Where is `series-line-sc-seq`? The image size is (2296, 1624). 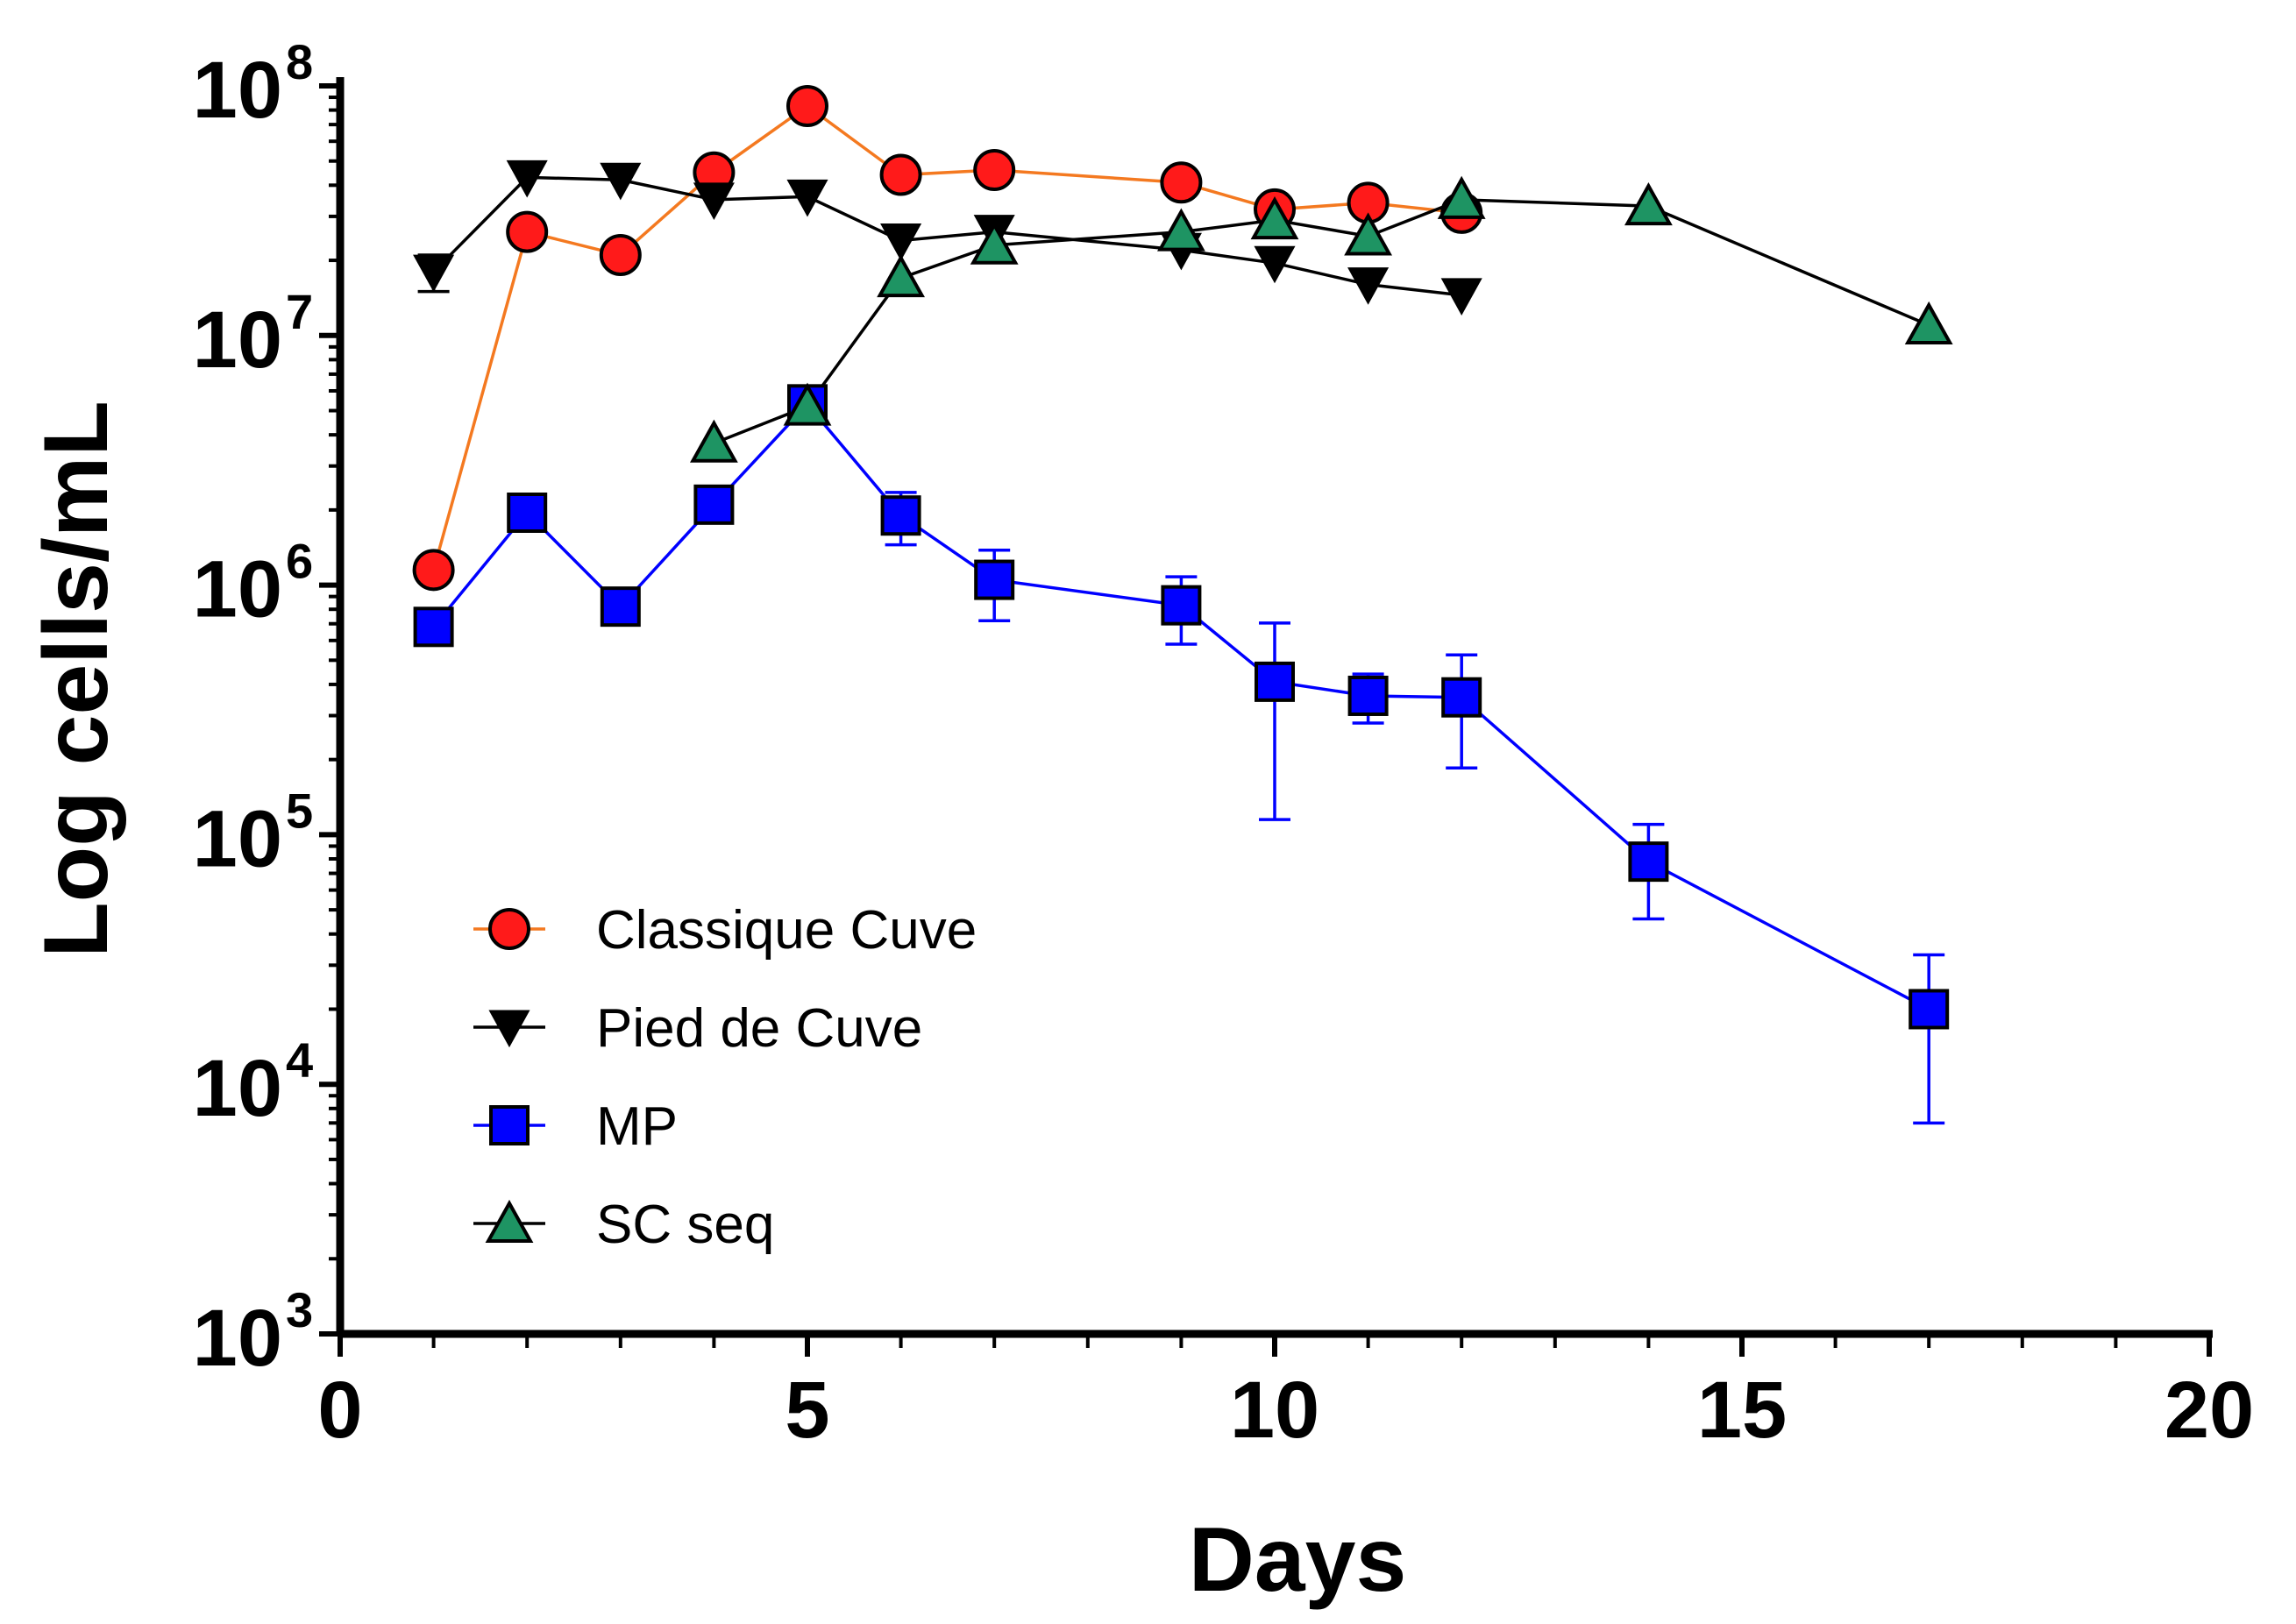
series-line-sc-seq is located at coordinates (1321, 321).